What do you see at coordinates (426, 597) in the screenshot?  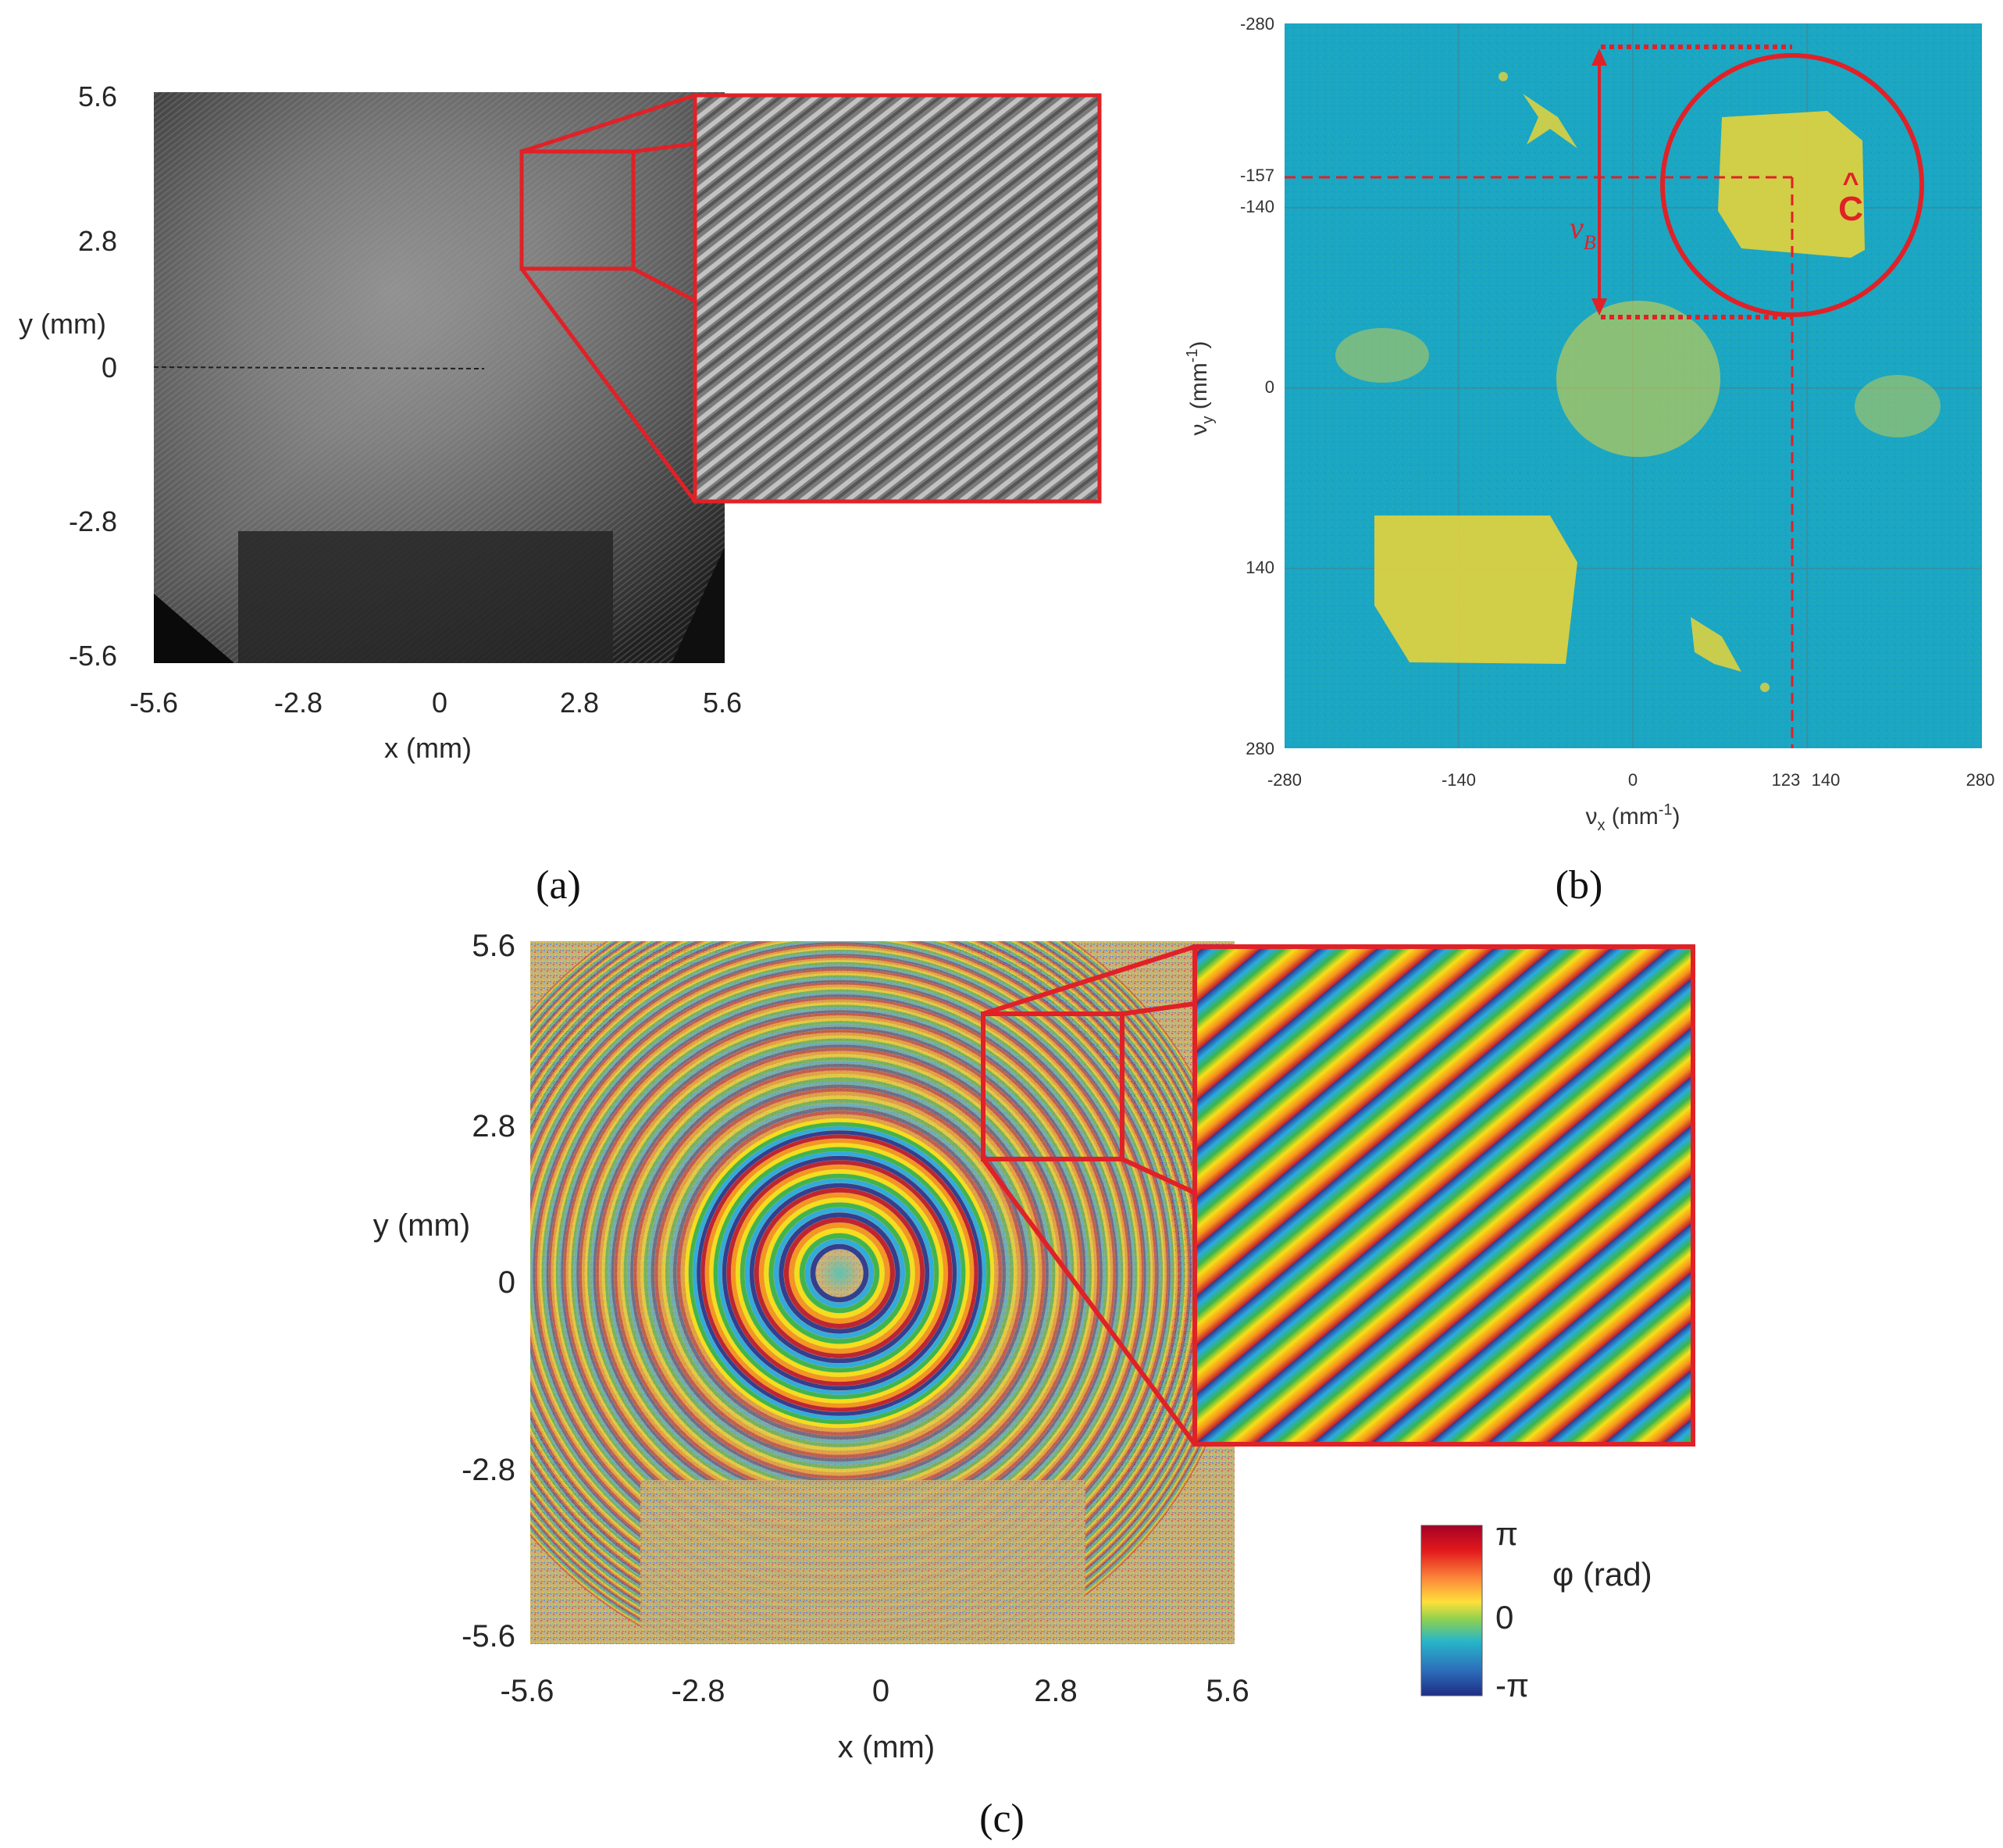 I see `dark-rectangle-region` at bounding box center [426, 597].